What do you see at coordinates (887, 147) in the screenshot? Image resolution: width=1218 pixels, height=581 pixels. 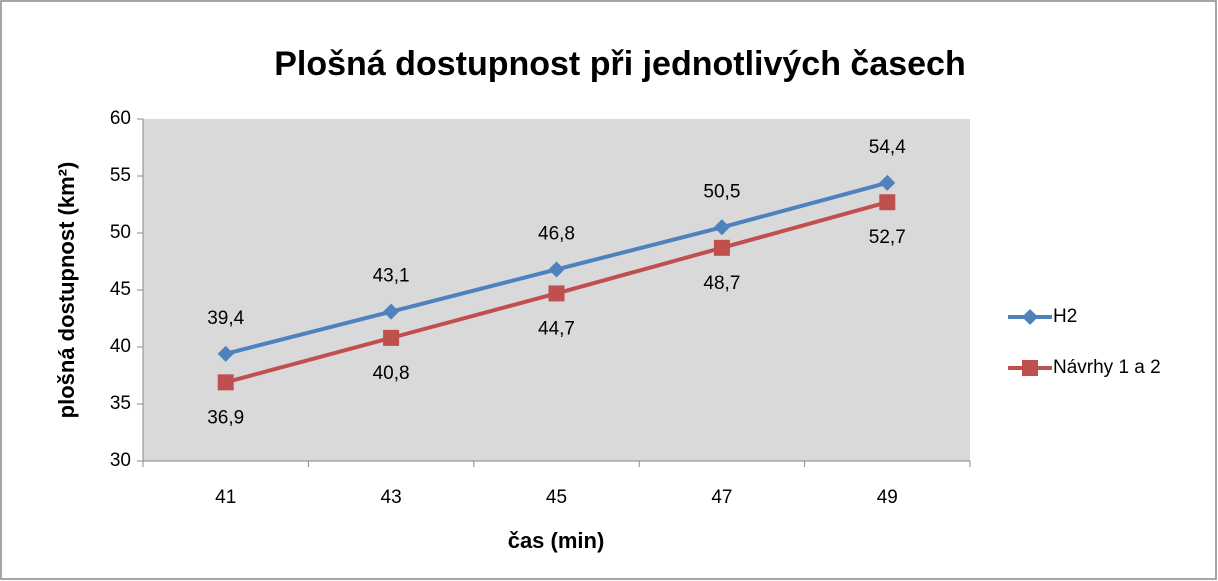 I see `data-label: 54,4` at bounding box center [887, 147].